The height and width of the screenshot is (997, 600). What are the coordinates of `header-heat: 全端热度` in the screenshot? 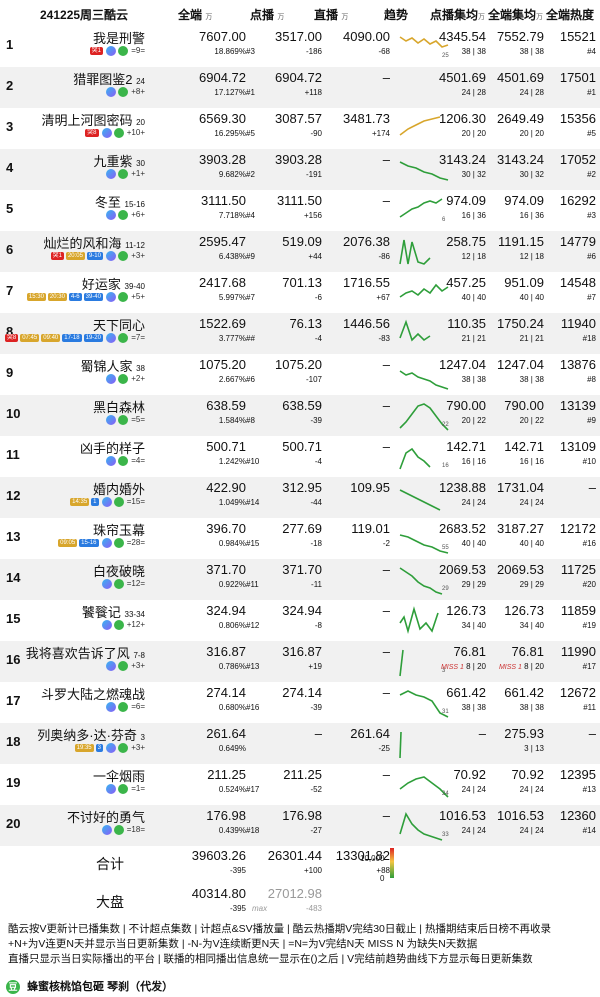 It's located at (570, 15).